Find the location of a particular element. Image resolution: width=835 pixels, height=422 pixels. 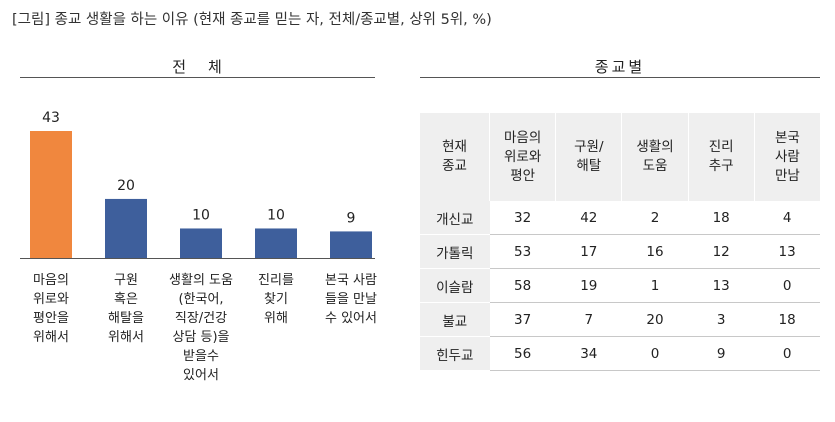

table-cell: 17 is located at coordinates (588, 251).